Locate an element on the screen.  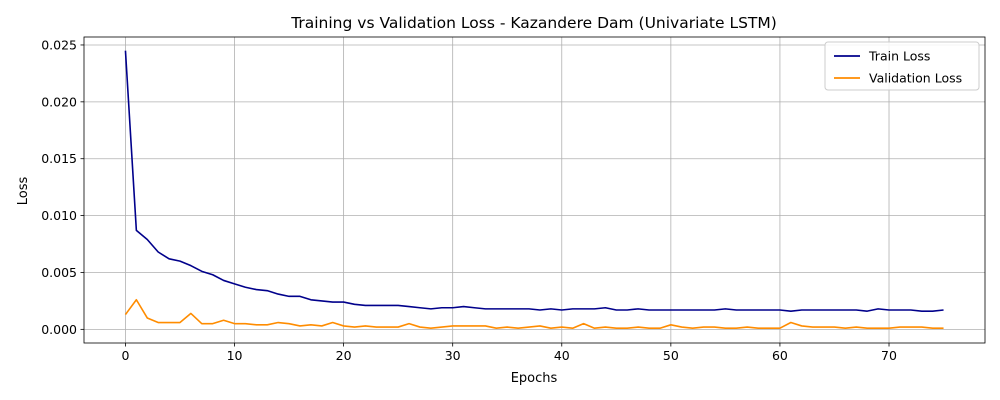
y-tick-label: 0.010 is located at coordinates (59, 215).